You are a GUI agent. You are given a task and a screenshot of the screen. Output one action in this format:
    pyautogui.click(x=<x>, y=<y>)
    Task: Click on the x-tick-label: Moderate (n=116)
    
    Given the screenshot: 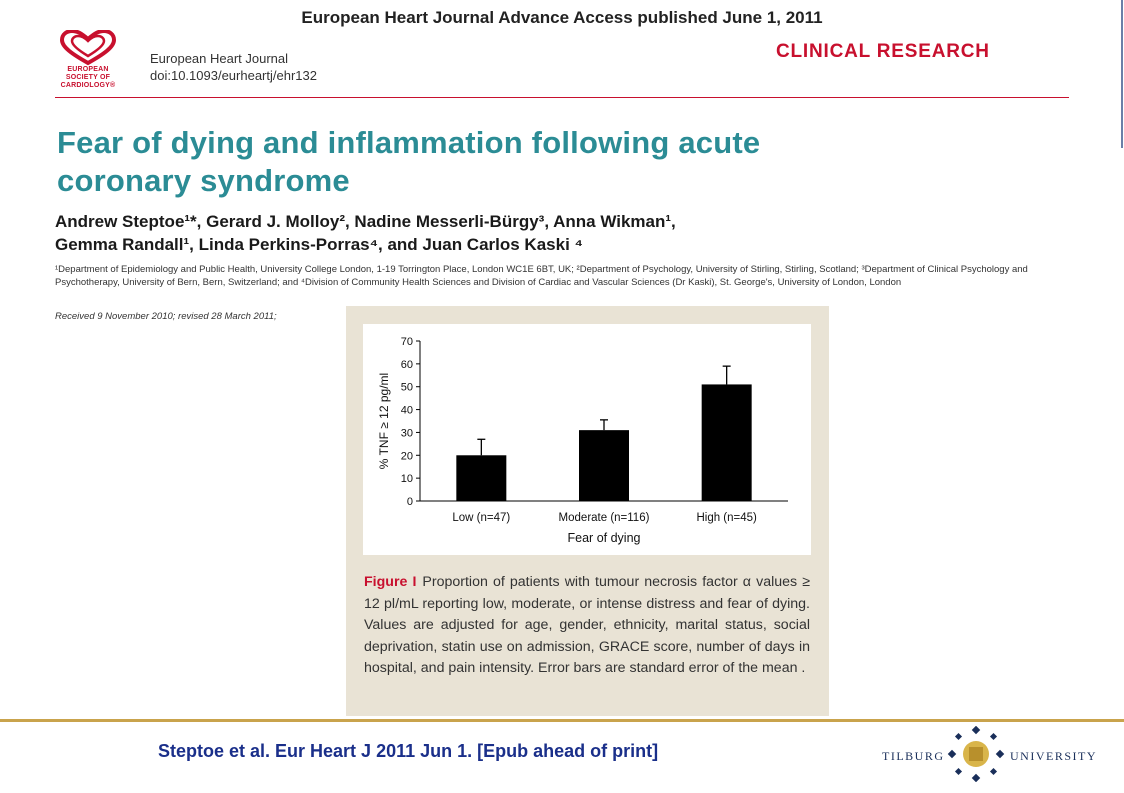 What is the action you would take?
    pyautogui.click(x=604, y=518)
    